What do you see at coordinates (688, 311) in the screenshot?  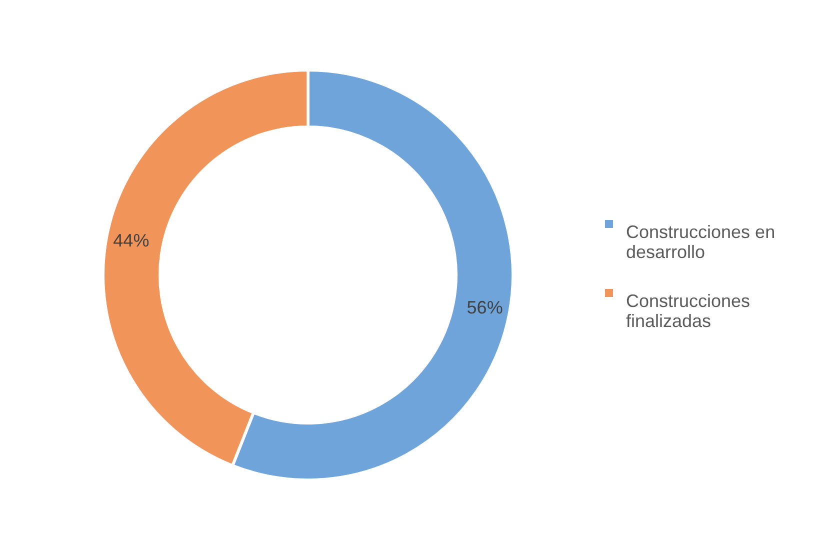 I see `legend-label: Construcciones finalizadas` at bounding box center [688, 311].